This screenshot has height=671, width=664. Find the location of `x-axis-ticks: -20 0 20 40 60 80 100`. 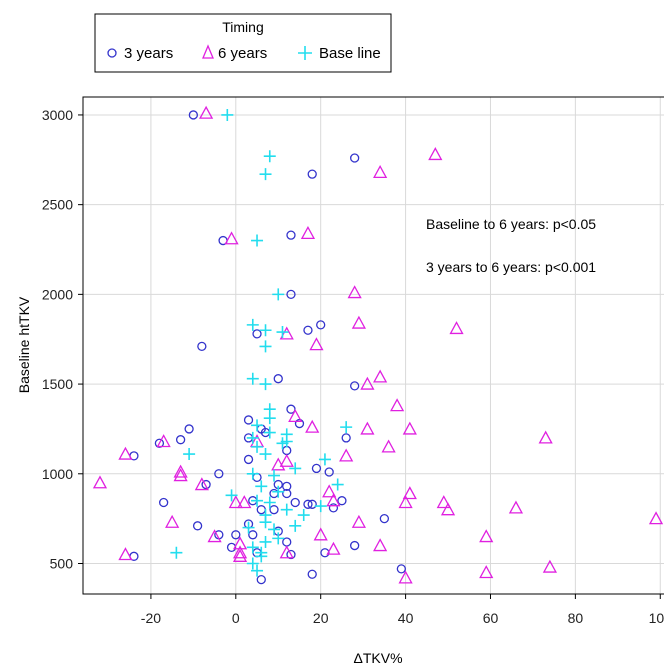

x-axis-ticks: -20 0 20 40 60 80 100 is located at coordinates (402, 610).